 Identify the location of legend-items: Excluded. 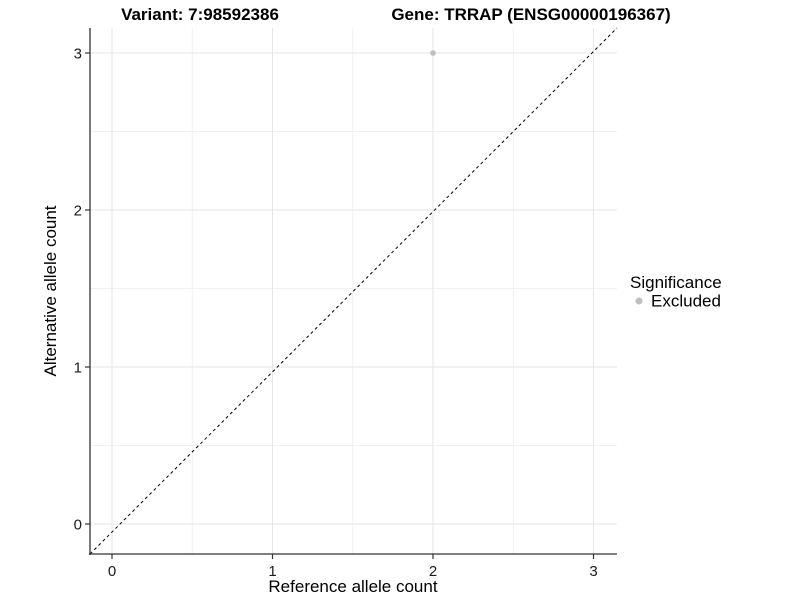
(678, 301).